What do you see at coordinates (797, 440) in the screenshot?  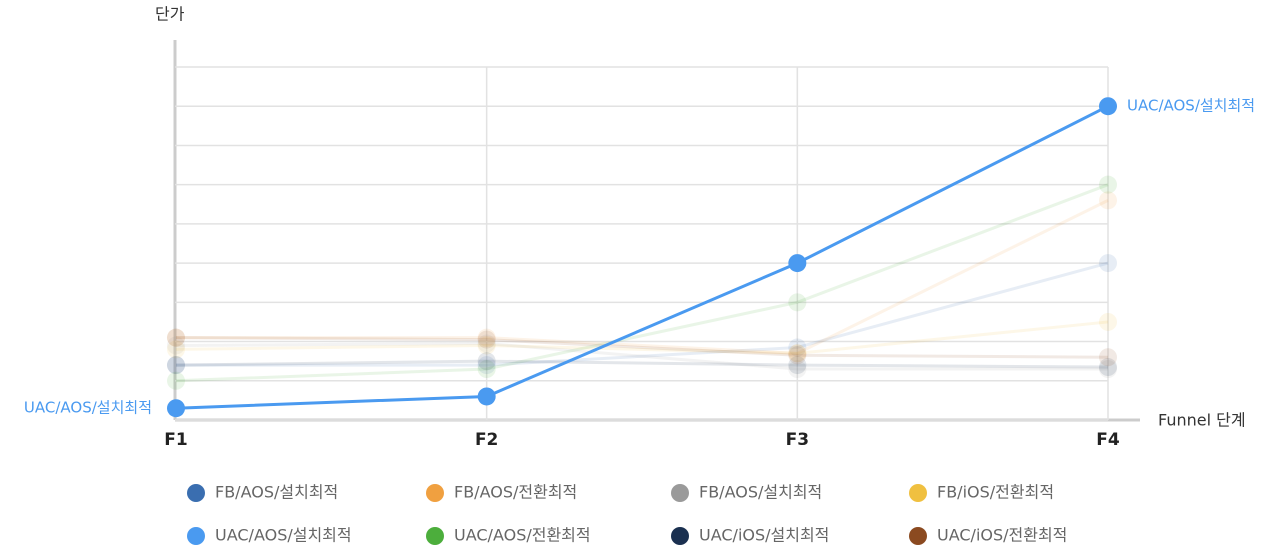 I see `x-tick-label: F3` at bounding box center [797, 440].